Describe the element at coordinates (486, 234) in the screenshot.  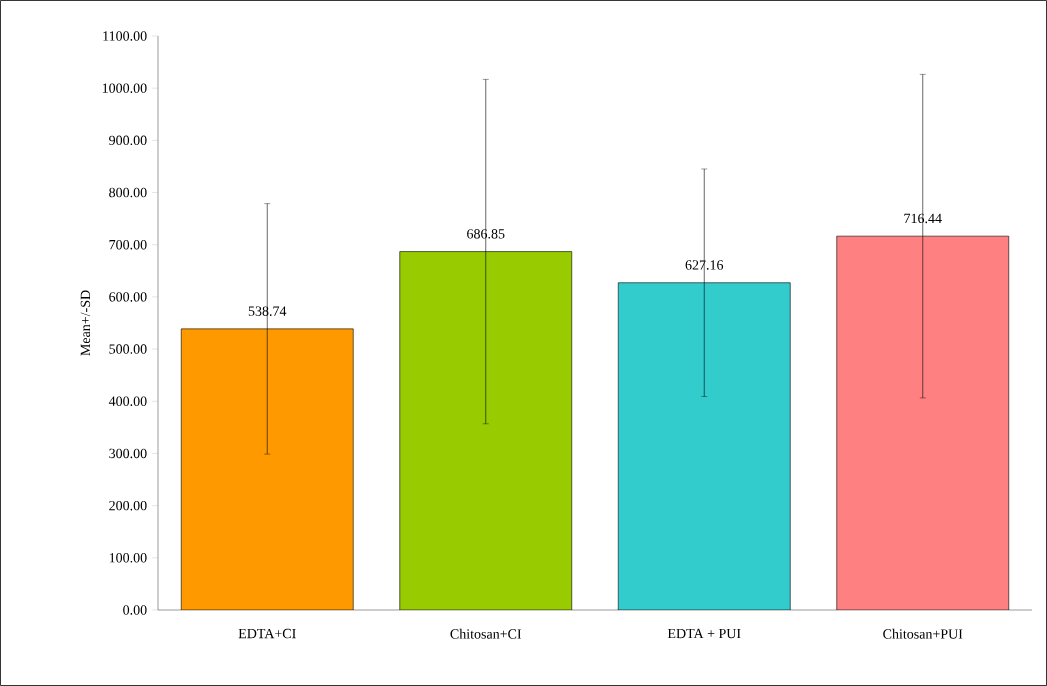
I see `data-label: 686.85` at that location.